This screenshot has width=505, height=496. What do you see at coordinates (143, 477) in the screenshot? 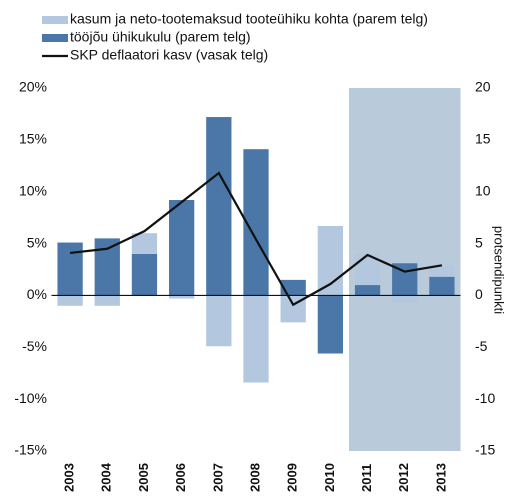
I see `x-tick-label: 2005` at bounding box center [143, 477].